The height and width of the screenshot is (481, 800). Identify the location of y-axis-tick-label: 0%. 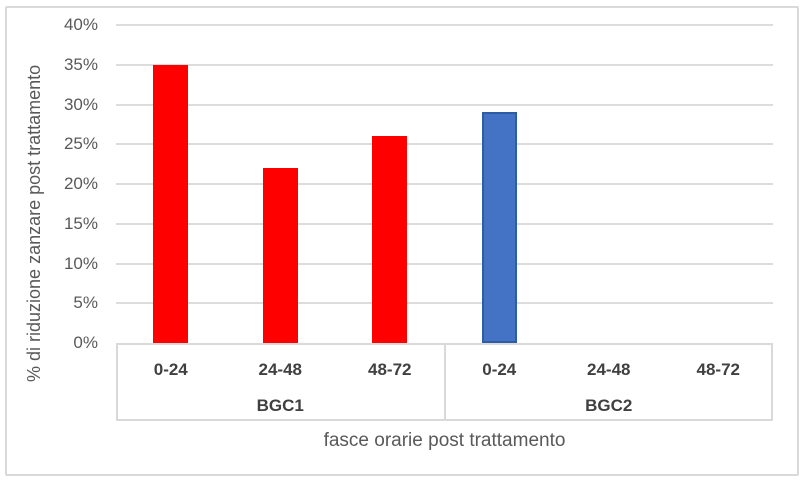
(85, 342).